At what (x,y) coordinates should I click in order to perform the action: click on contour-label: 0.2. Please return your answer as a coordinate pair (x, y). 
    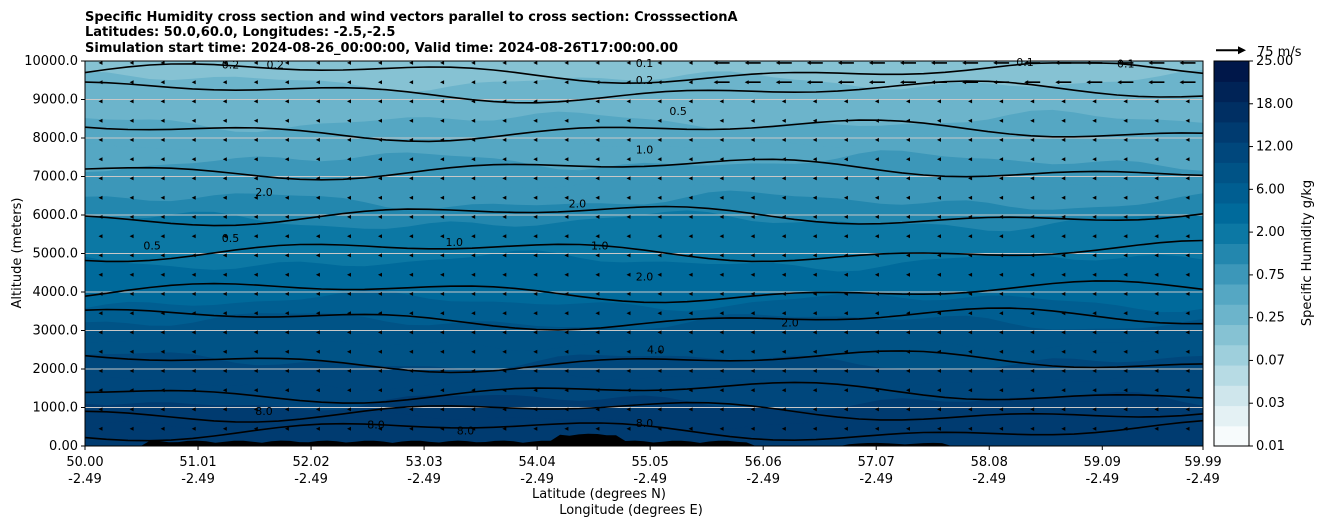
    Looking at the image, I should click on (276, 65).